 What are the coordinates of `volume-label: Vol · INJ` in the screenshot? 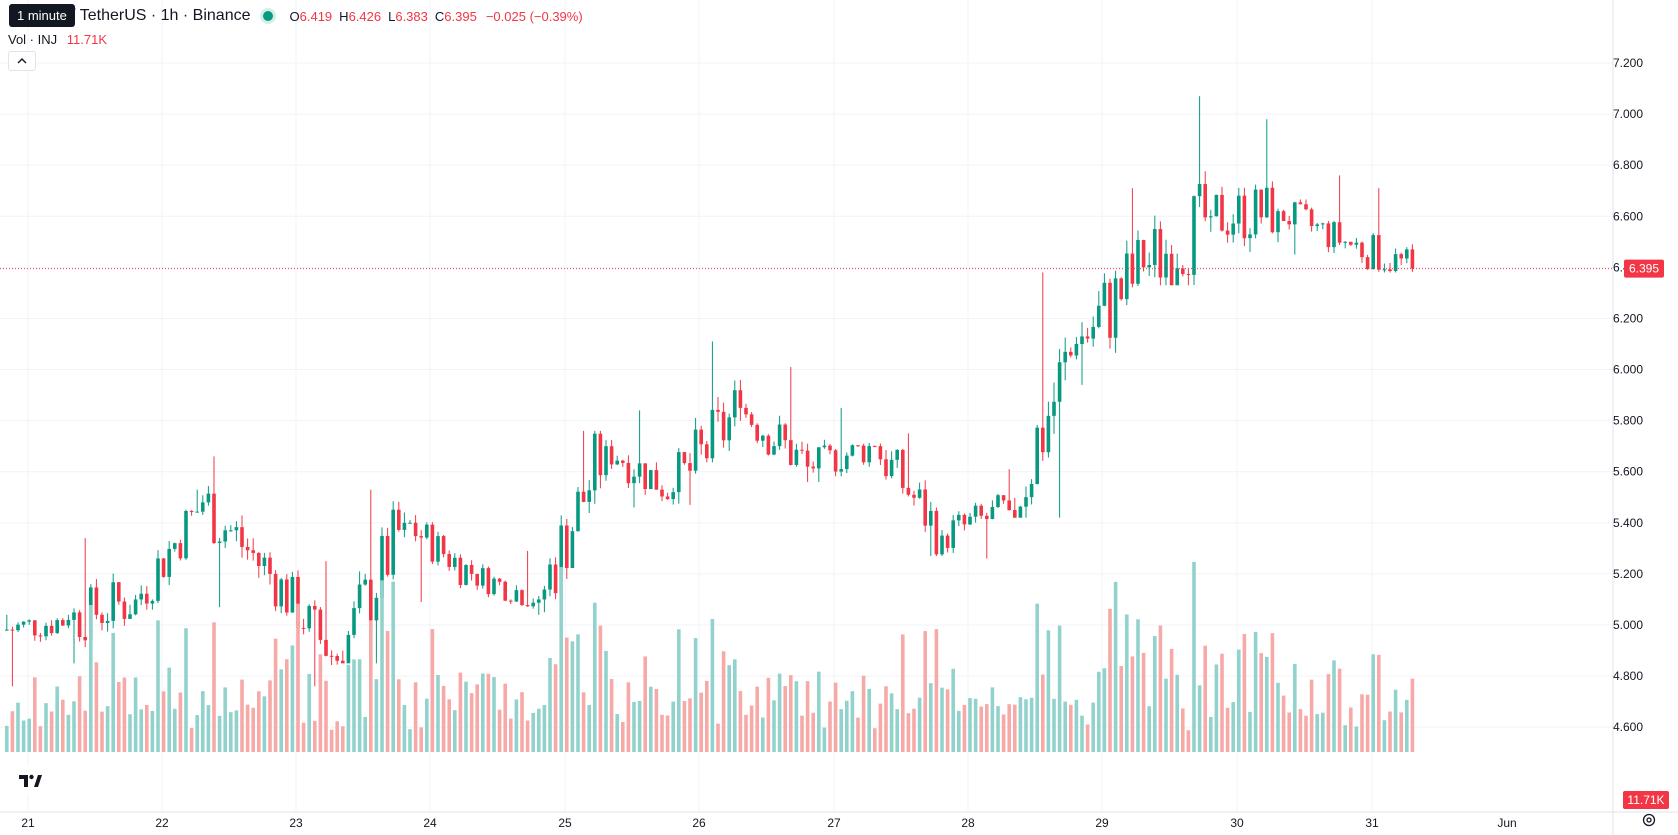 It's located at (33, 39).